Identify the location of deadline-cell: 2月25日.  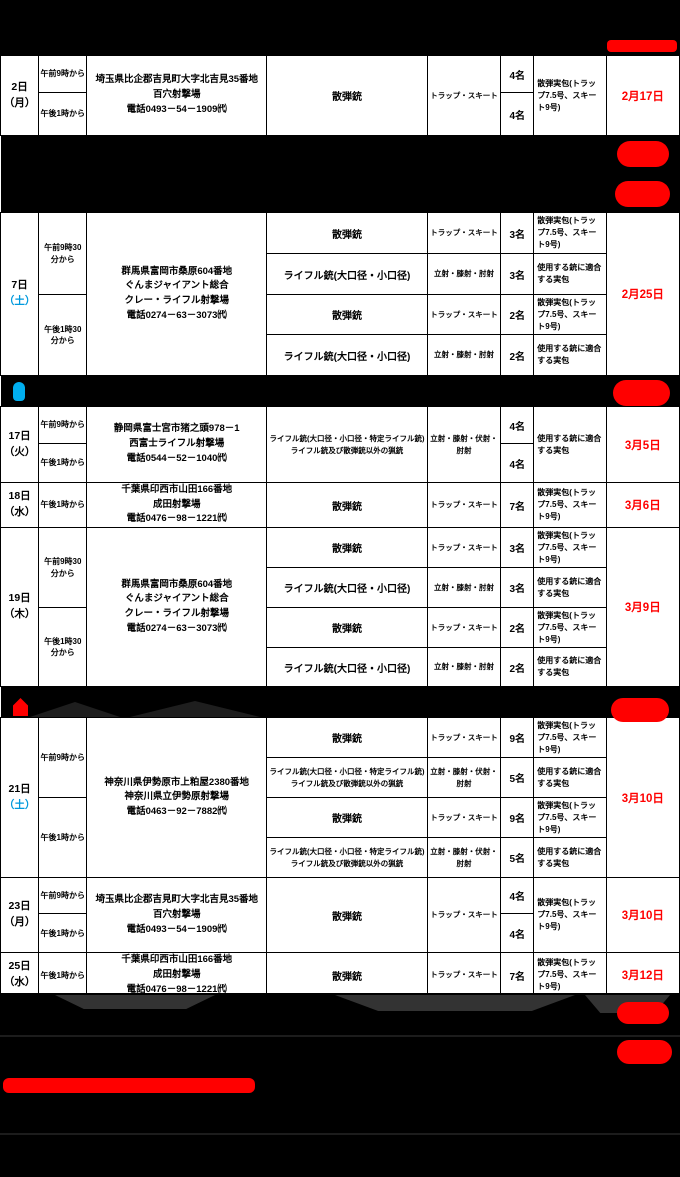
(642, 294).